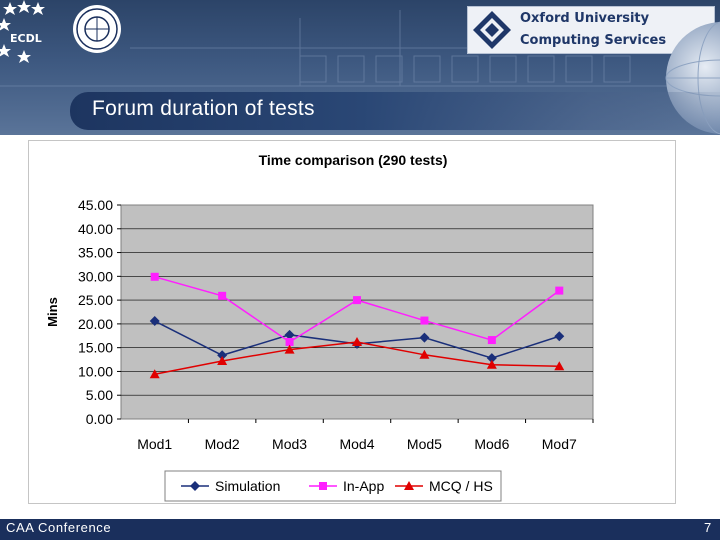 Image resolution: width=720 pixels, height=540 pixels. Describe the element at coordinates (95, 300) in the screenshot. I see `y-tick-label: 25.00` at that location.